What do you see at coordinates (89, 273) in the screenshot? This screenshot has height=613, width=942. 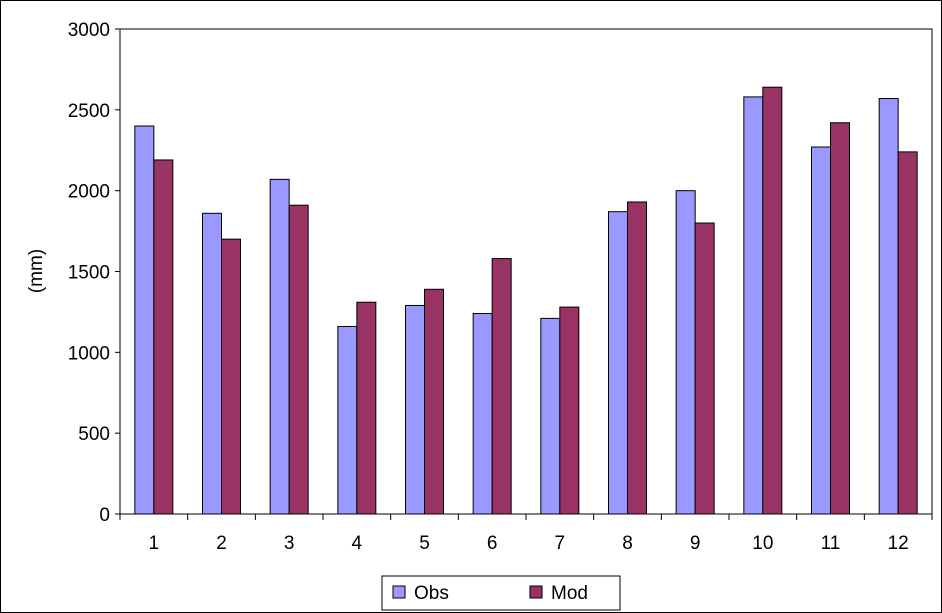 I see `y-tick-label: 1500` at bounding box center [89, 273].